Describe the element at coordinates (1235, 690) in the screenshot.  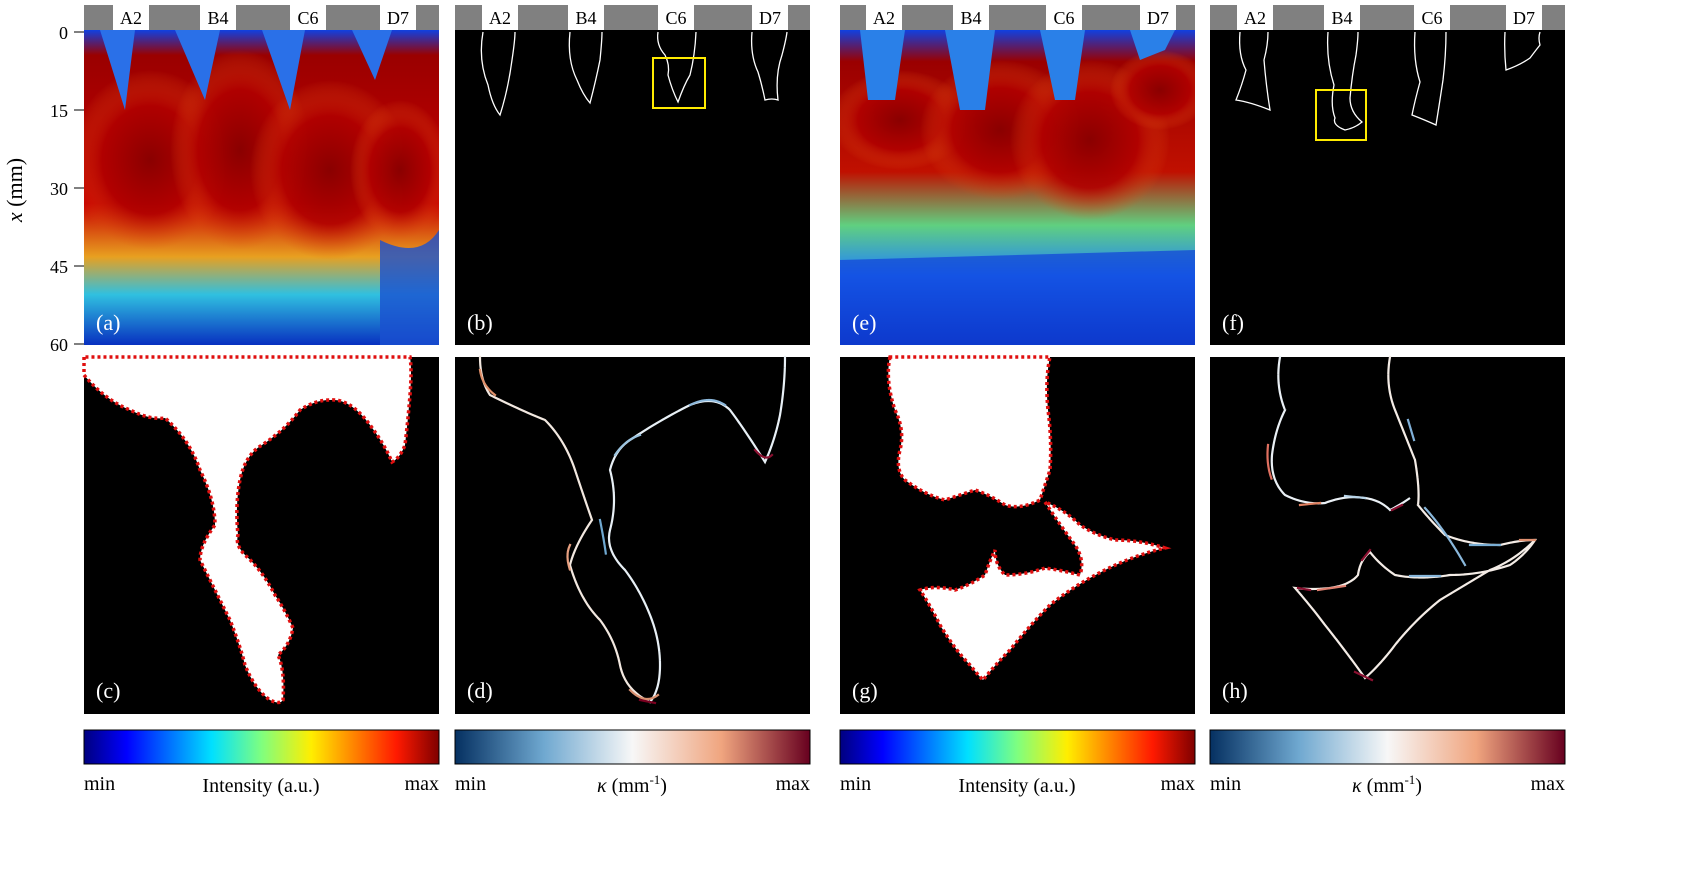
I see `panel-label: (h)` at that location.